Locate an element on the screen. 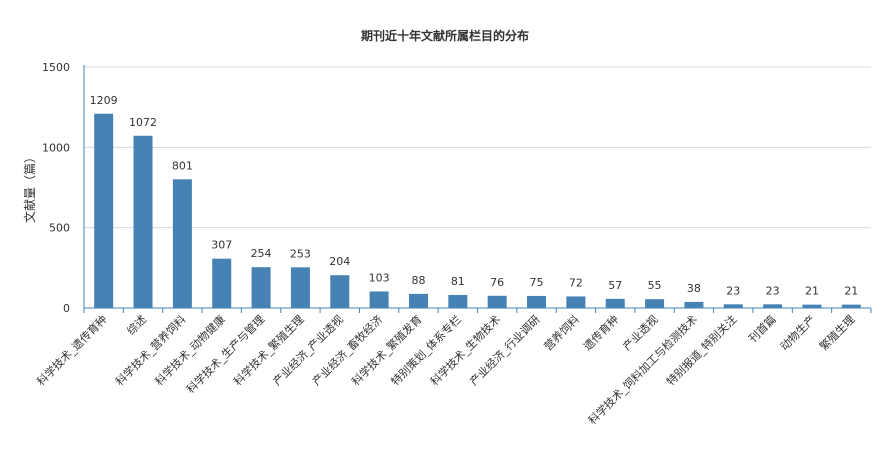 The width and height of the screenshot is (891, 450). x-tick-label: 科学技术_遗传育种 is located at coordinates (72, 350).